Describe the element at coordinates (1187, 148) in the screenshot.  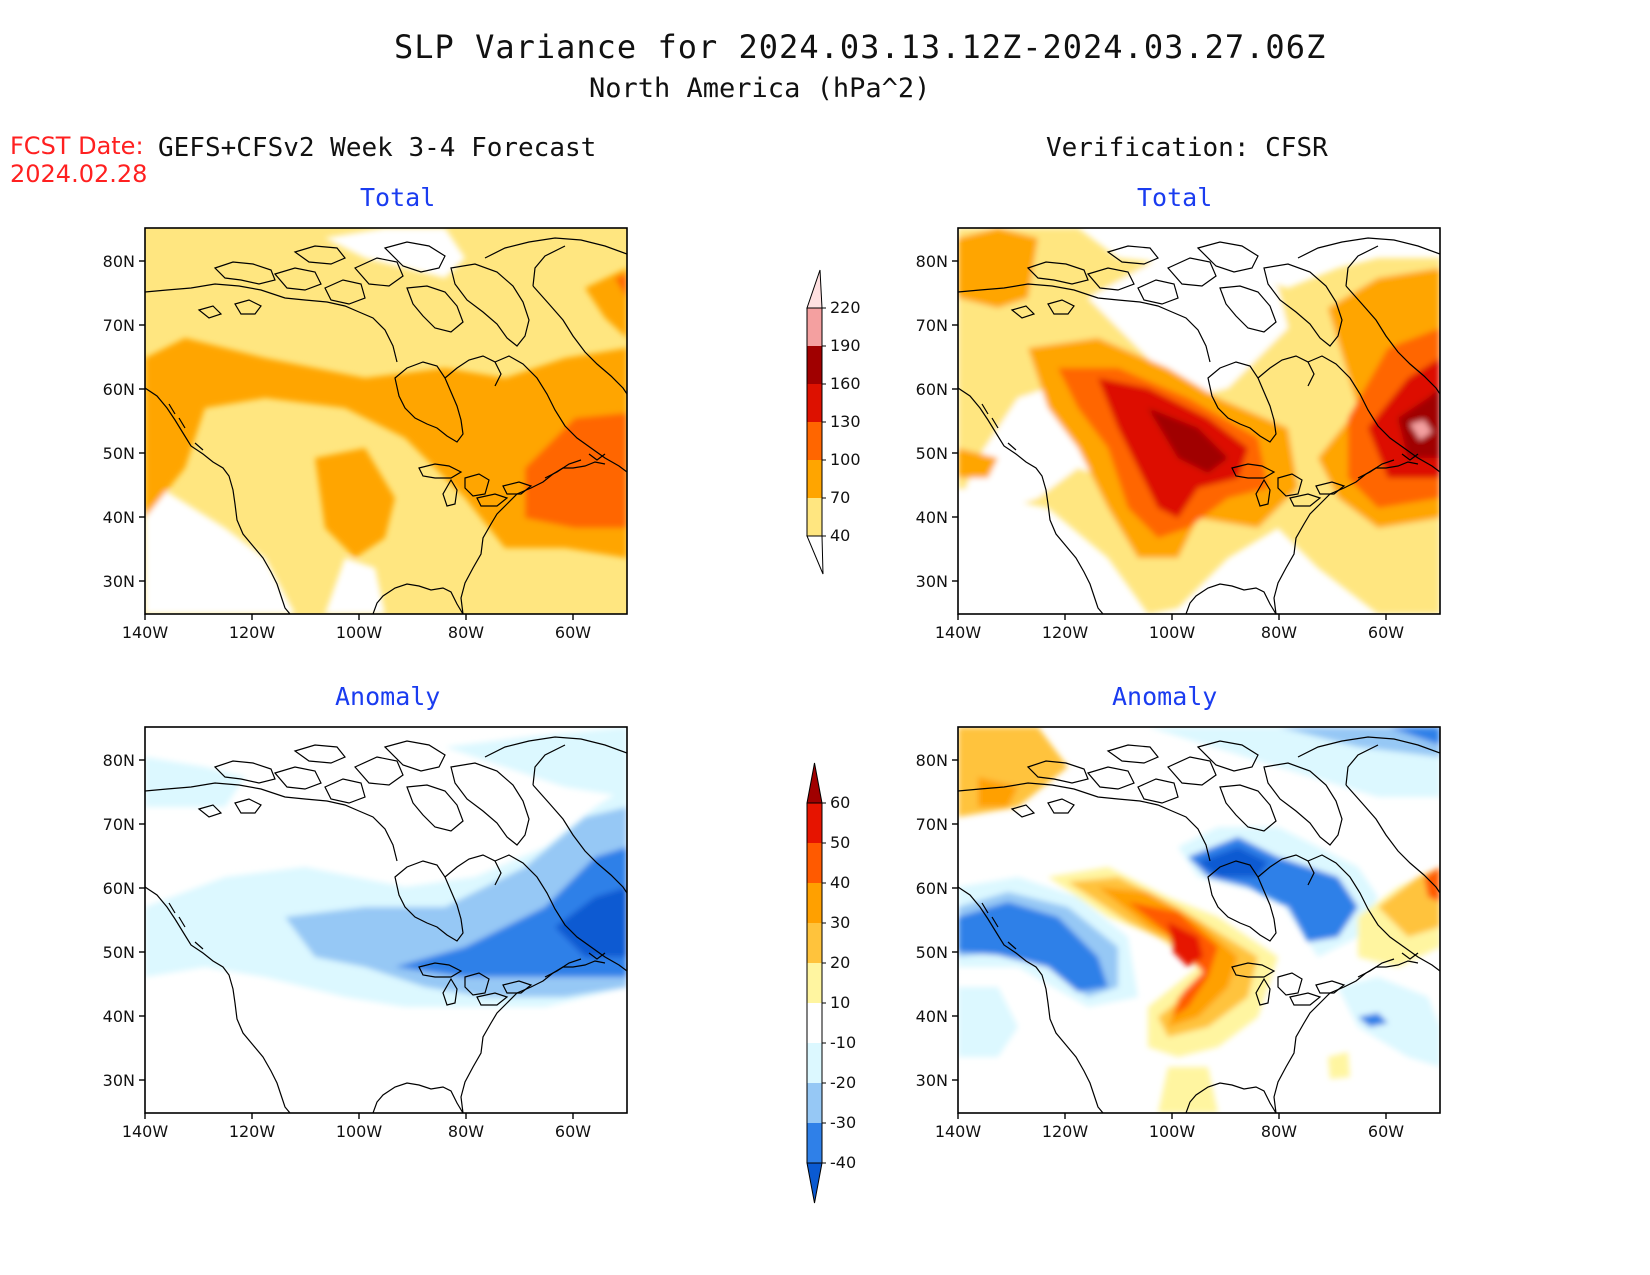
I see `verification-heading: Verification: CFSR` at that location.